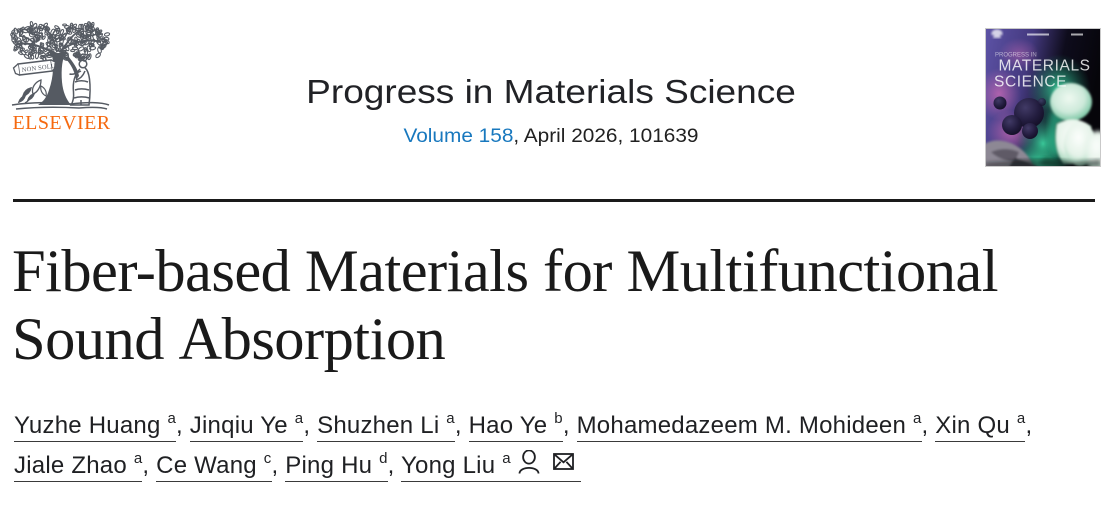  What do you see at coordinates (1030, 82) in the screenshot?
I see `svg-text: SCIENCE` at bounding box center [1030, 82].